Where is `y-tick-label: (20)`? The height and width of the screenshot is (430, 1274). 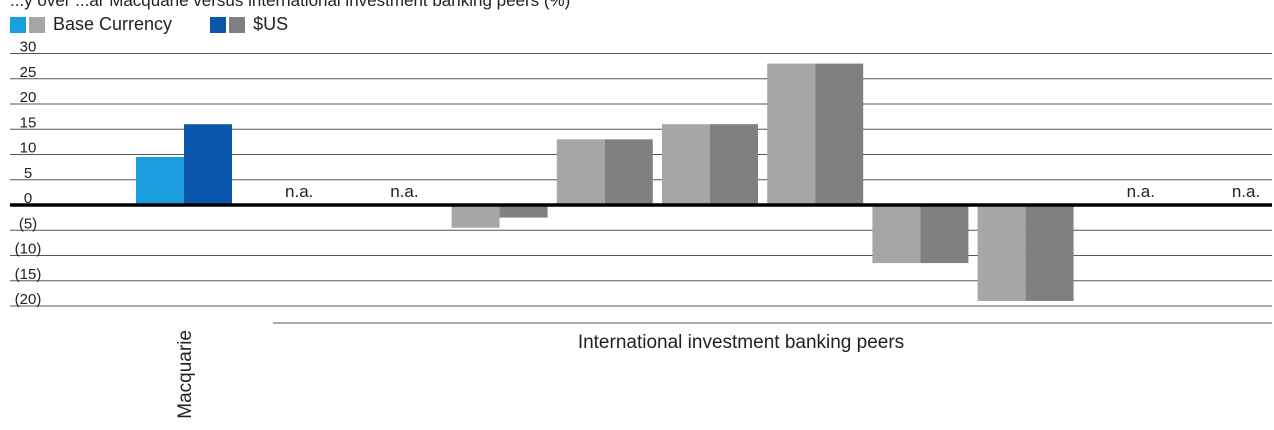 y-tick-label: (20) is located at coordinates (28, 299).